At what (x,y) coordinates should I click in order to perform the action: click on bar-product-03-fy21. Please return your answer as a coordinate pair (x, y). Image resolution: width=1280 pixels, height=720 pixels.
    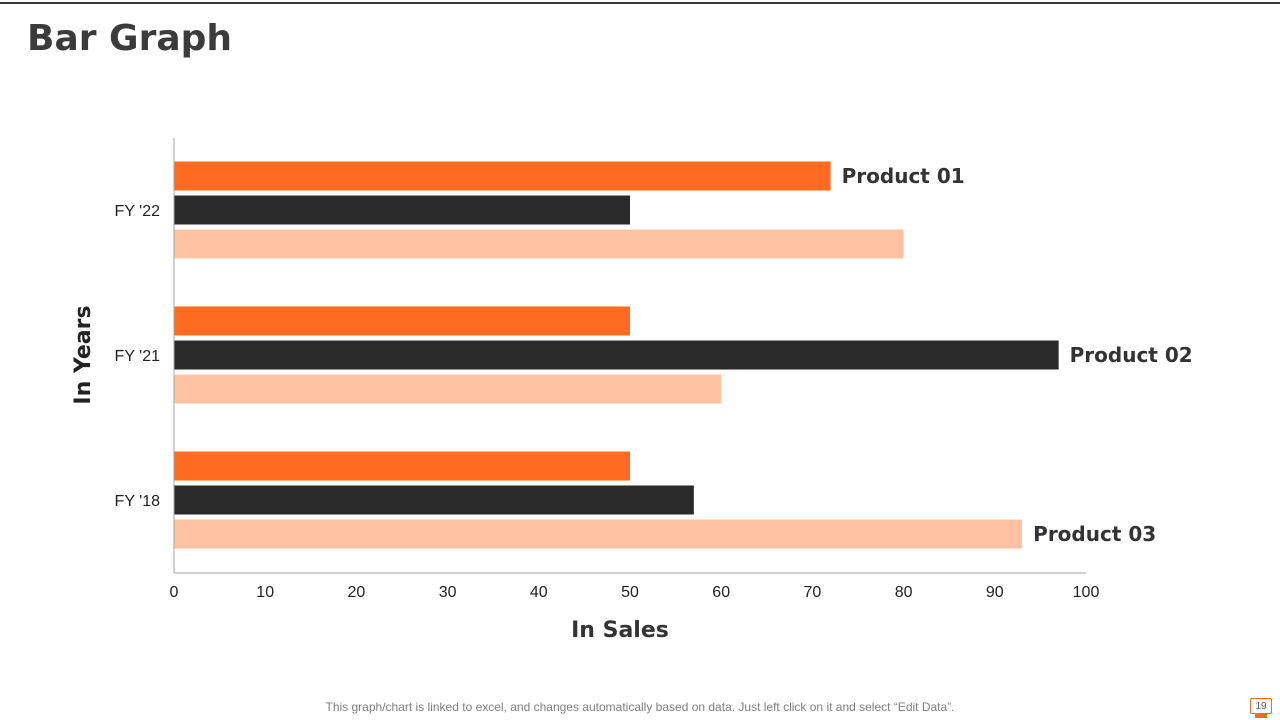
    Looking at the image, I should click on (448, 389).